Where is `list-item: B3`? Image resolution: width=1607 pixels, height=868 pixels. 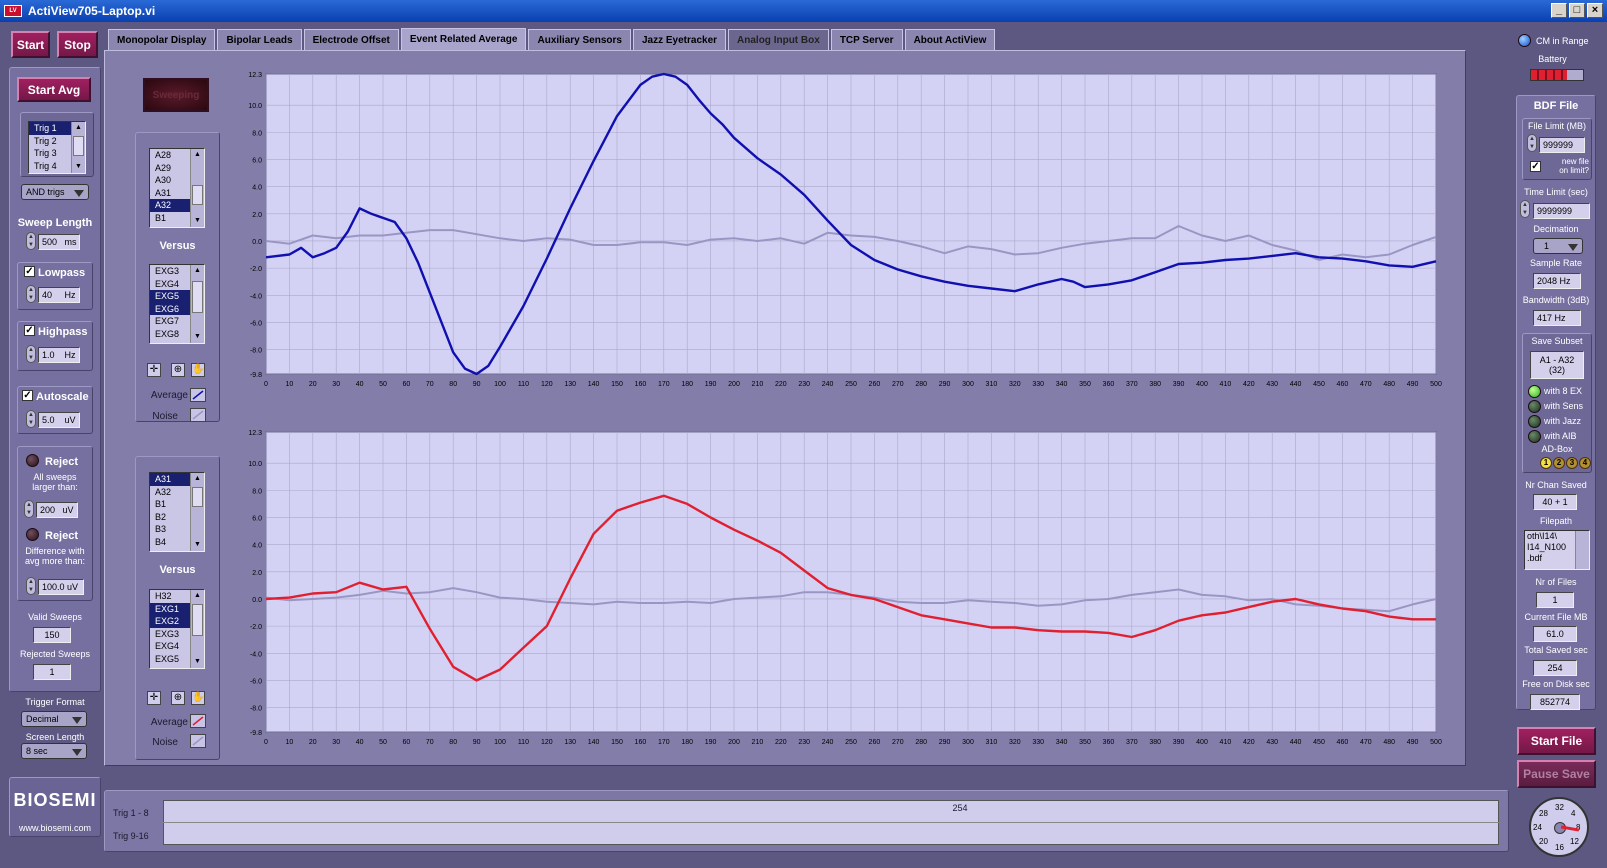
list-item: B3 is located at coordinates (161, 529).